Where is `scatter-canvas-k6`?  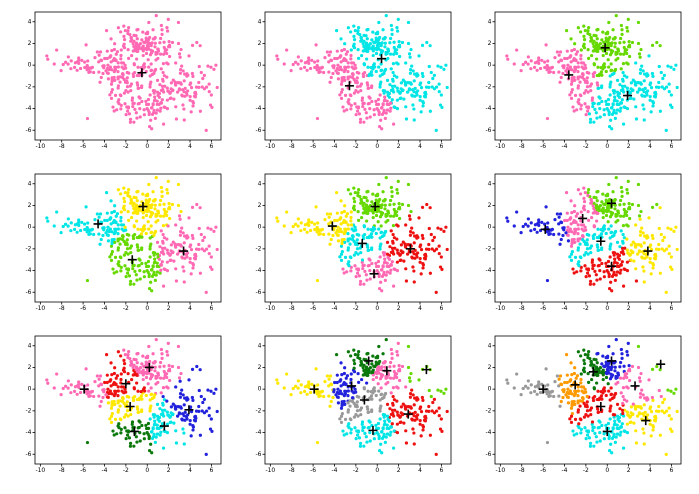
scatter-canvas-k6 is located at coordinates (578, 245).